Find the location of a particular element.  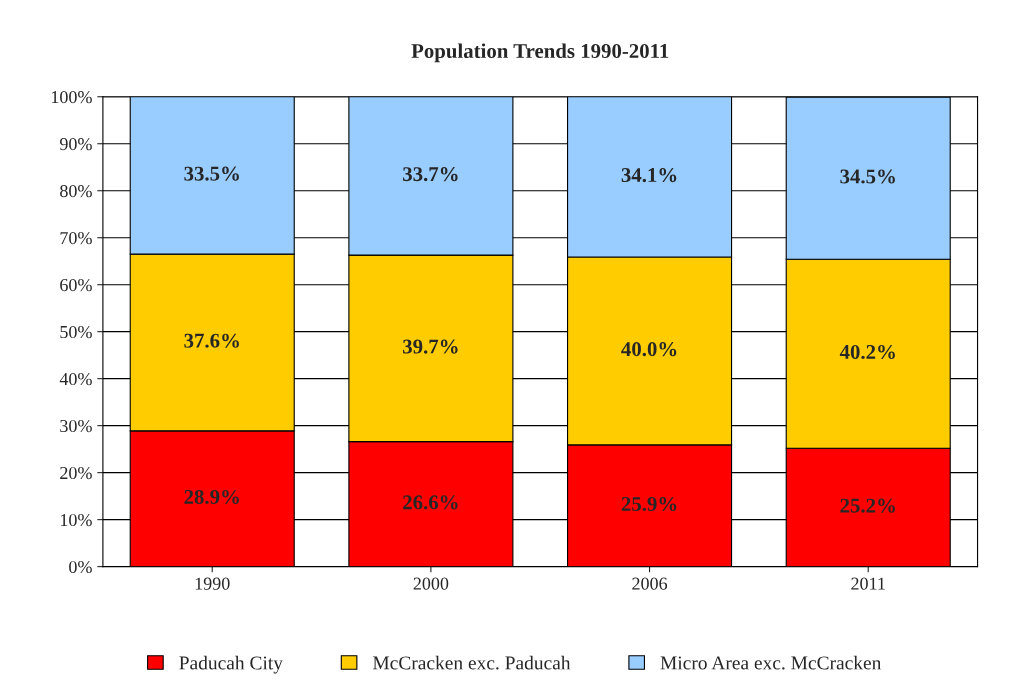

data-label: 25.9% is located at coordinates (649, 504).